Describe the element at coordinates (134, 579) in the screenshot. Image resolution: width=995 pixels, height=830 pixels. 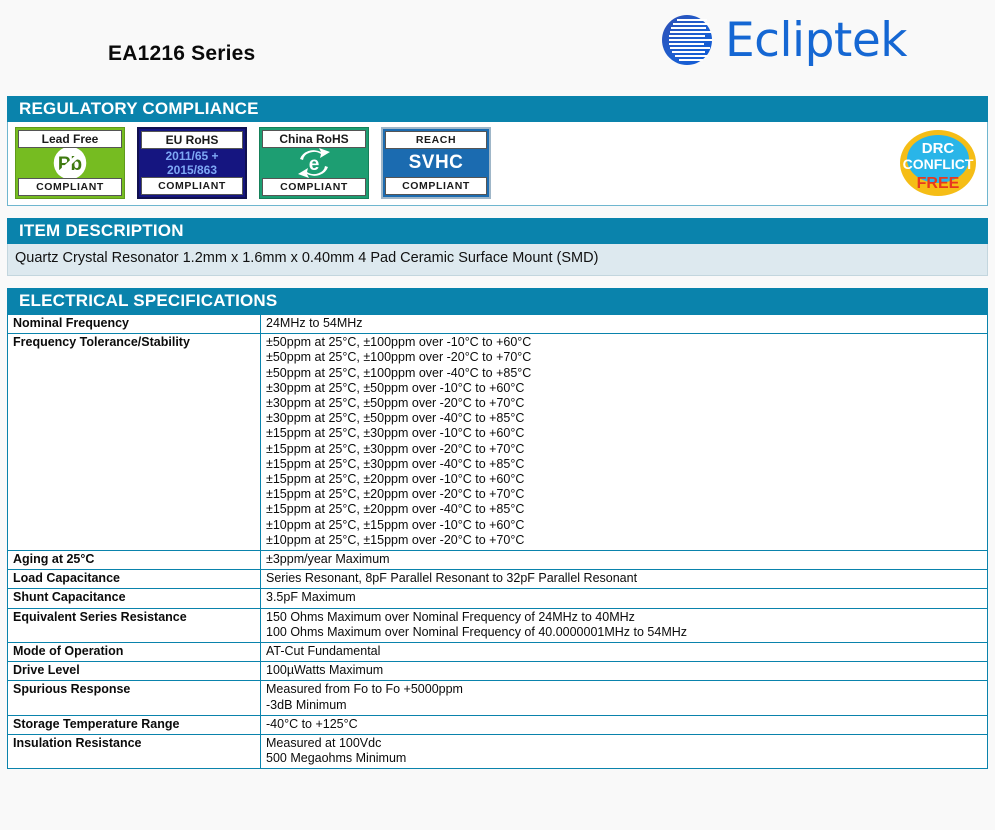
I see `spec-label: Load Capacitance` at that location.